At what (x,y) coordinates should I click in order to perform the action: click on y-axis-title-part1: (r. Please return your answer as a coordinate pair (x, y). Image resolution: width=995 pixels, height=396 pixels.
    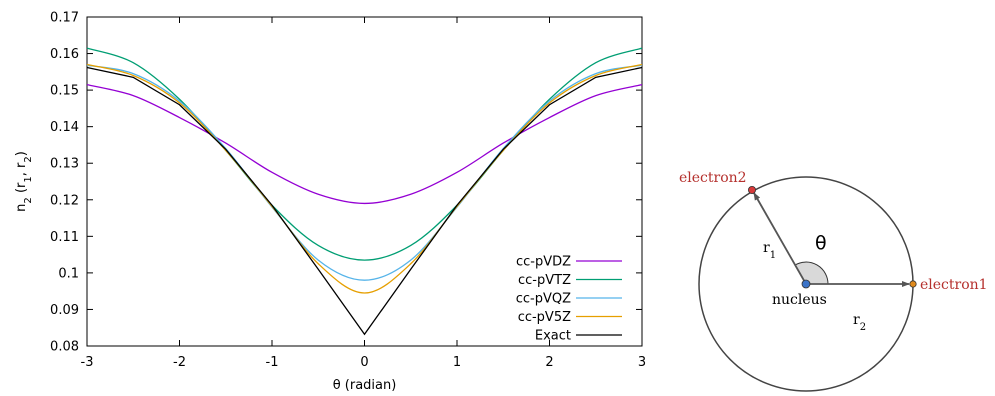
    Looking at the image, I should click on (21, 189).